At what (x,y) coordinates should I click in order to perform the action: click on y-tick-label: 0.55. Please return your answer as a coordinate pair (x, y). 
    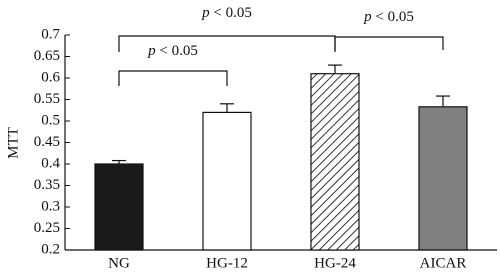
    Looking at the image, I should click on (47, 99).